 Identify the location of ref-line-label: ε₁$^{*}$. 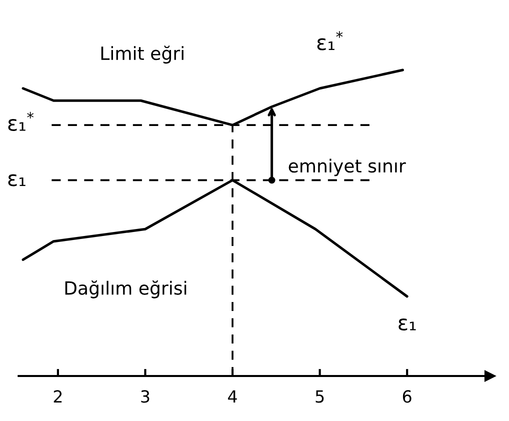
(21, 121).